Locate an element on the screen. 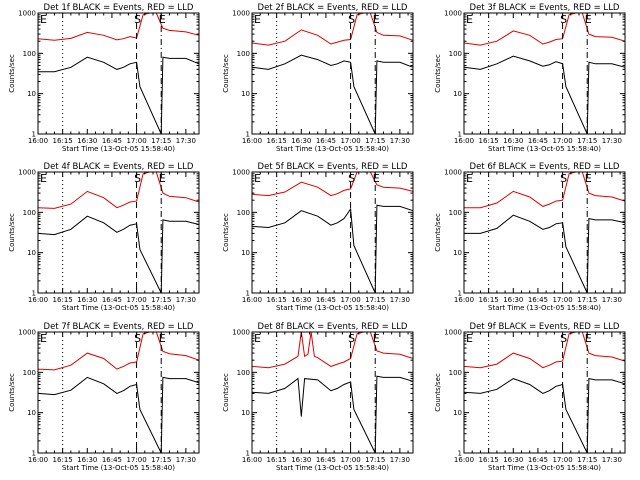  panel-title: Det 6f BLACK = Events, RED = LLD is located at coordinates (545, 167).